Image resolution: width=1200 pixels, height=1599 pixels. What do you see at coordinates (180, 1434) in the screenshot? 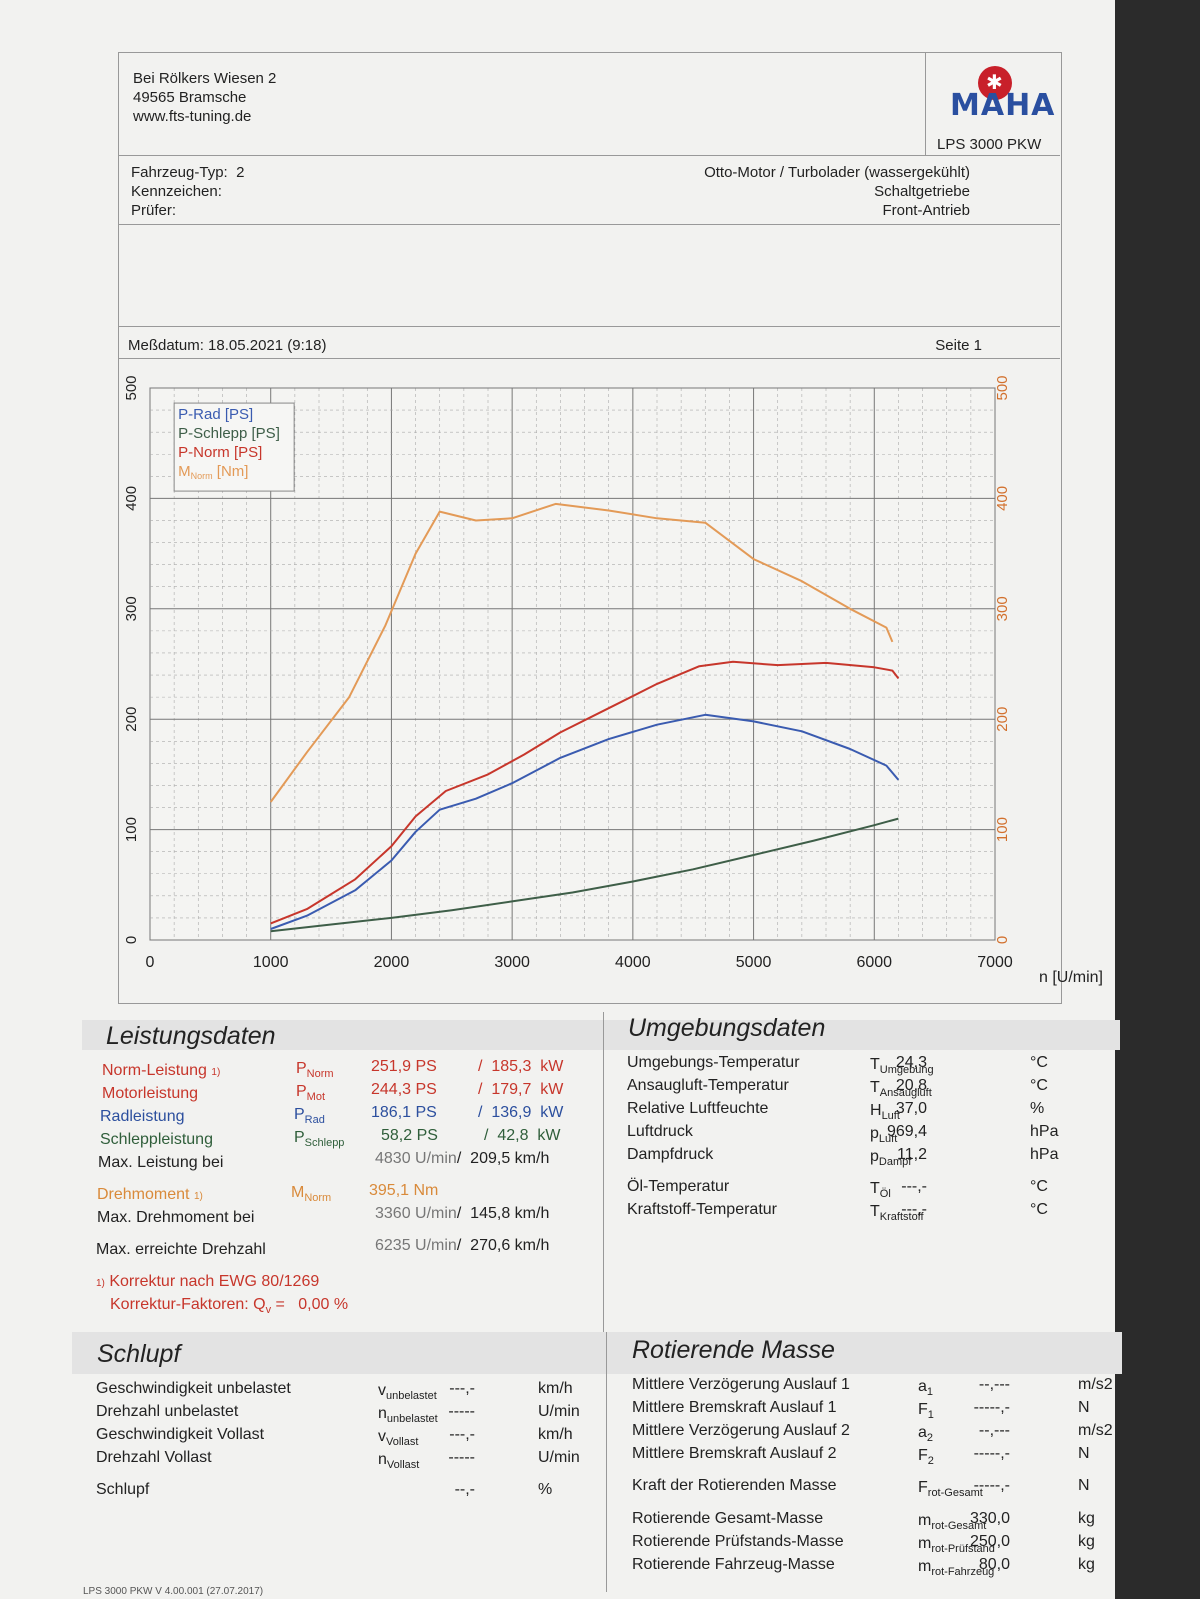
I see `slip-row-label: Geschwindigkeit Vollast` at bounding box center [180, 1434].